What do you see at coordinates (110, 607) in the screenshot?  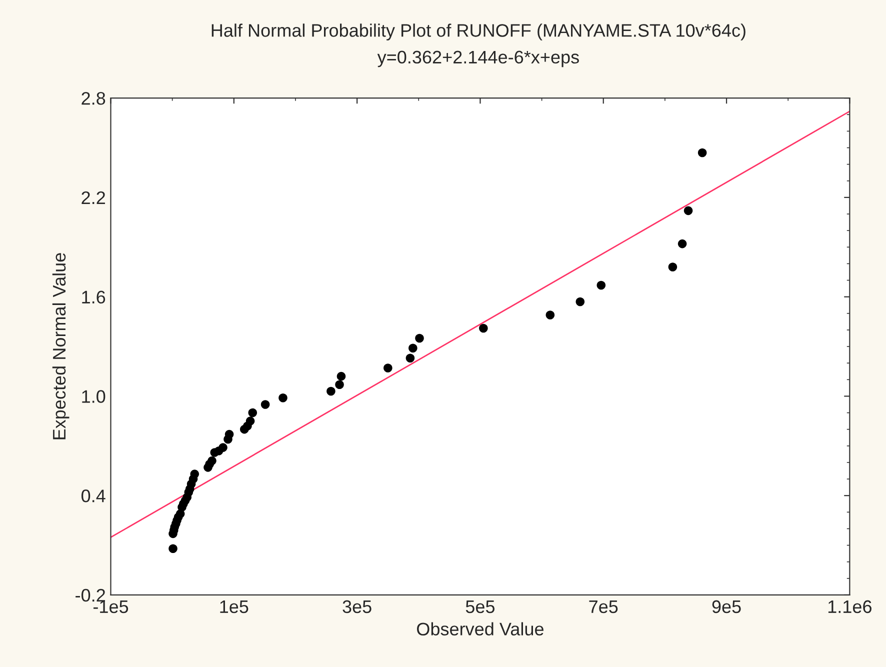 I see `x-tick-label: -1e5` at bounding box center [110, 607].